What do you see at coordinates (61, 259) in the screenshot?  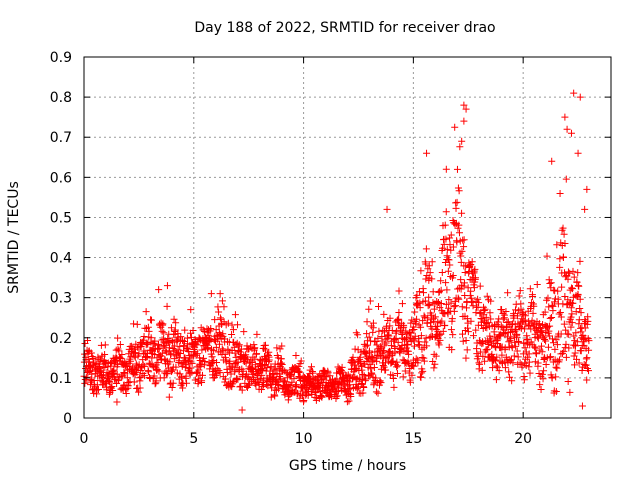 I see `y-tick-label: 0.4` at bounding box center [61, 259].